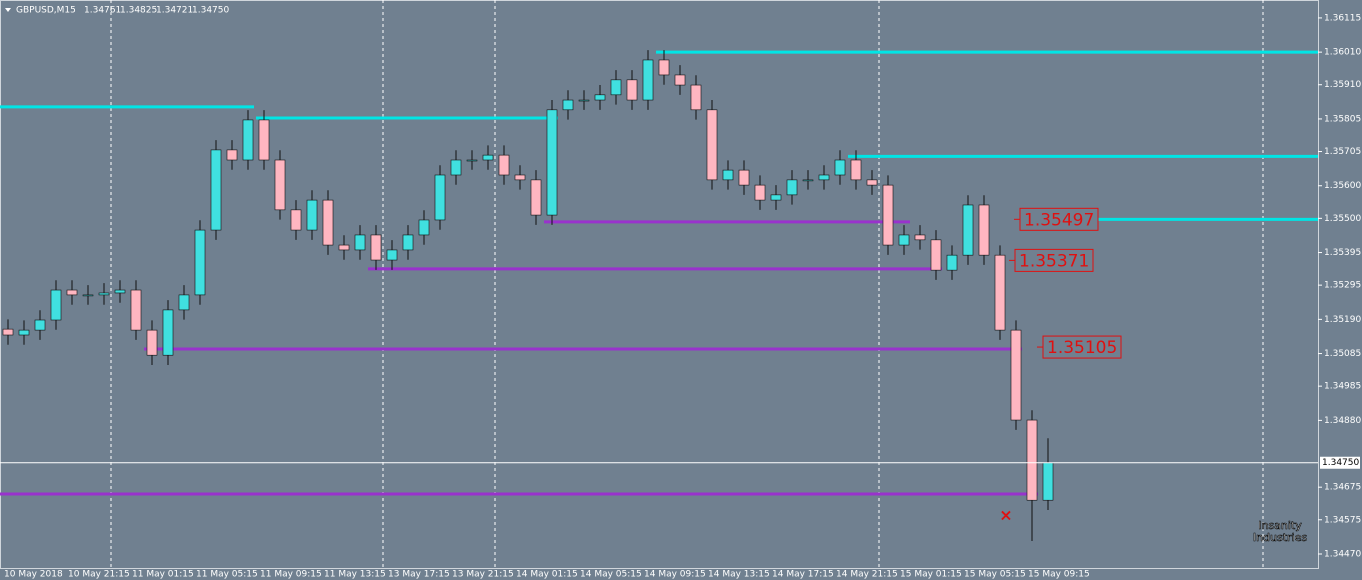 The image size is (1362, 580). I want to click on price-label: 1.35497, so click(1059, 220).